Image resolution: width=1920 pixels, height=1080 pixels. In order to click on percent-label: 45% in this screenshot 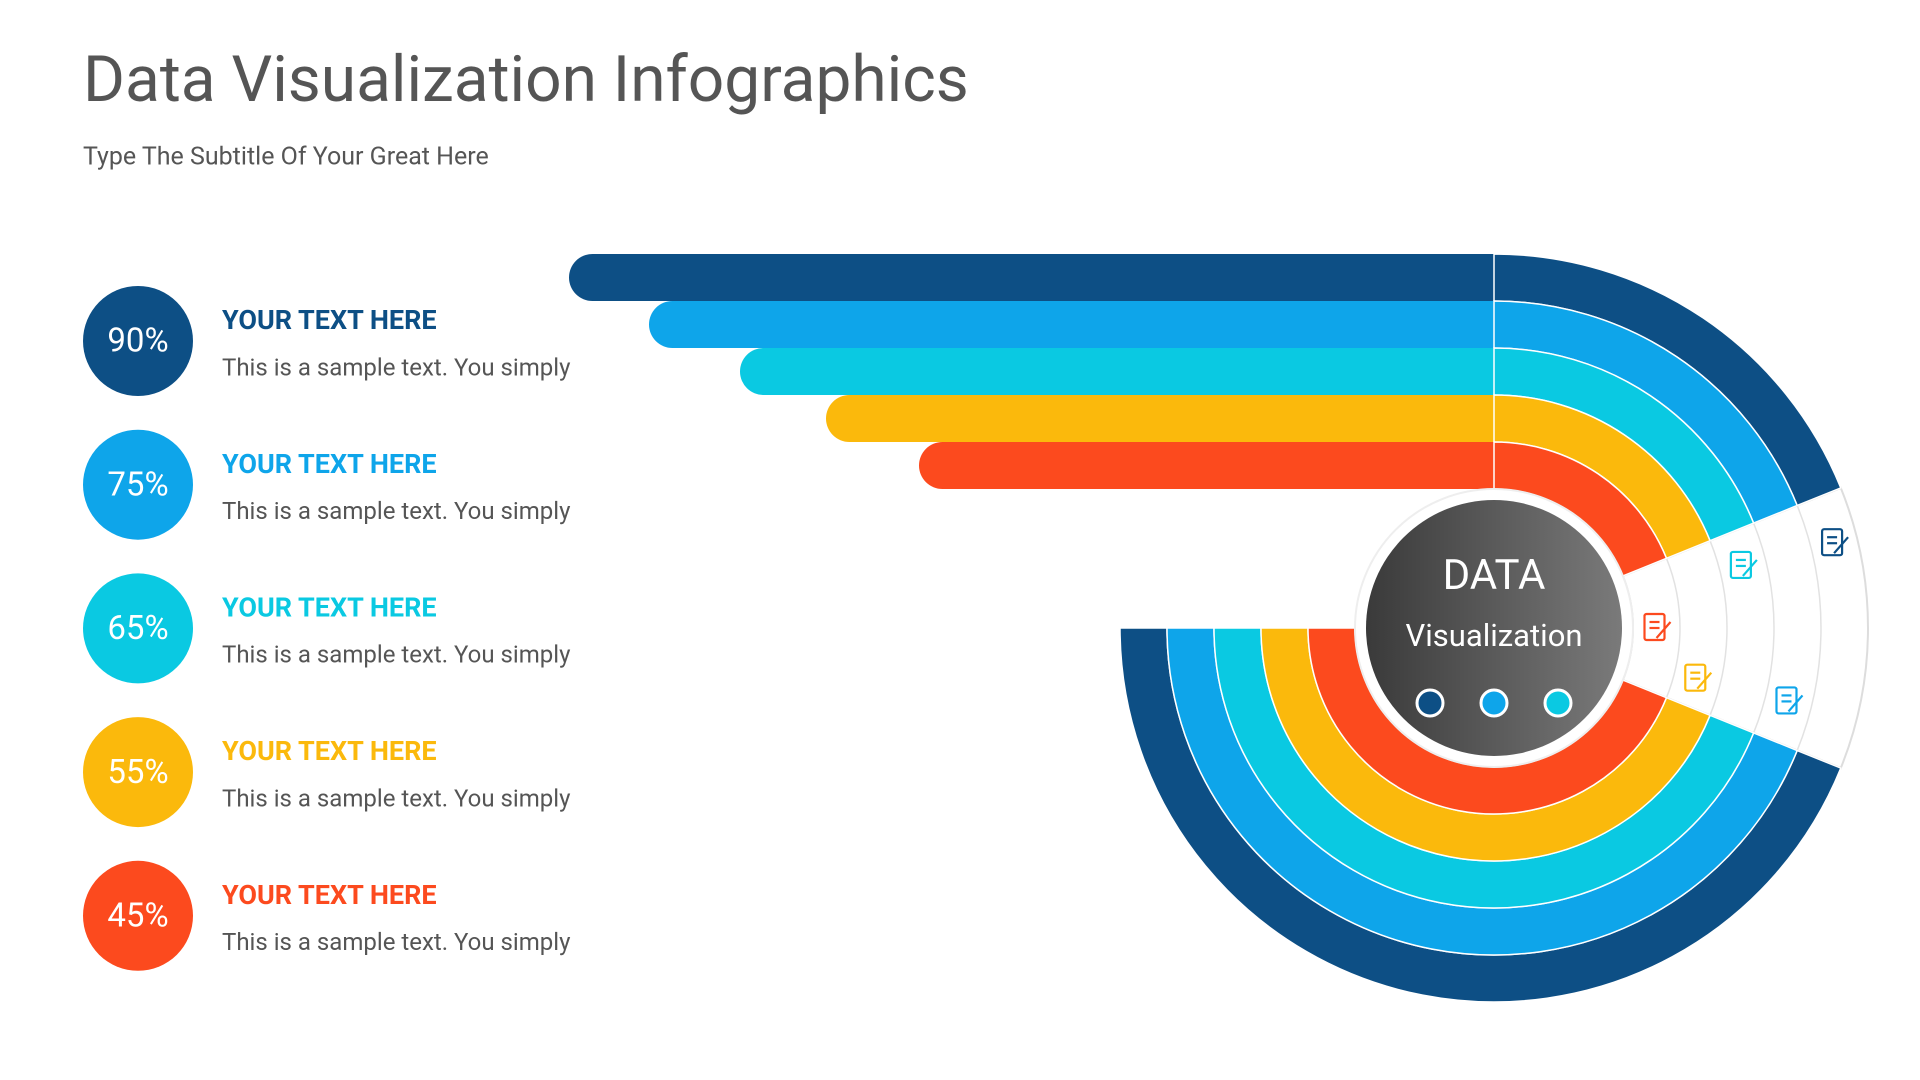, I will do `click(137, 916)`.